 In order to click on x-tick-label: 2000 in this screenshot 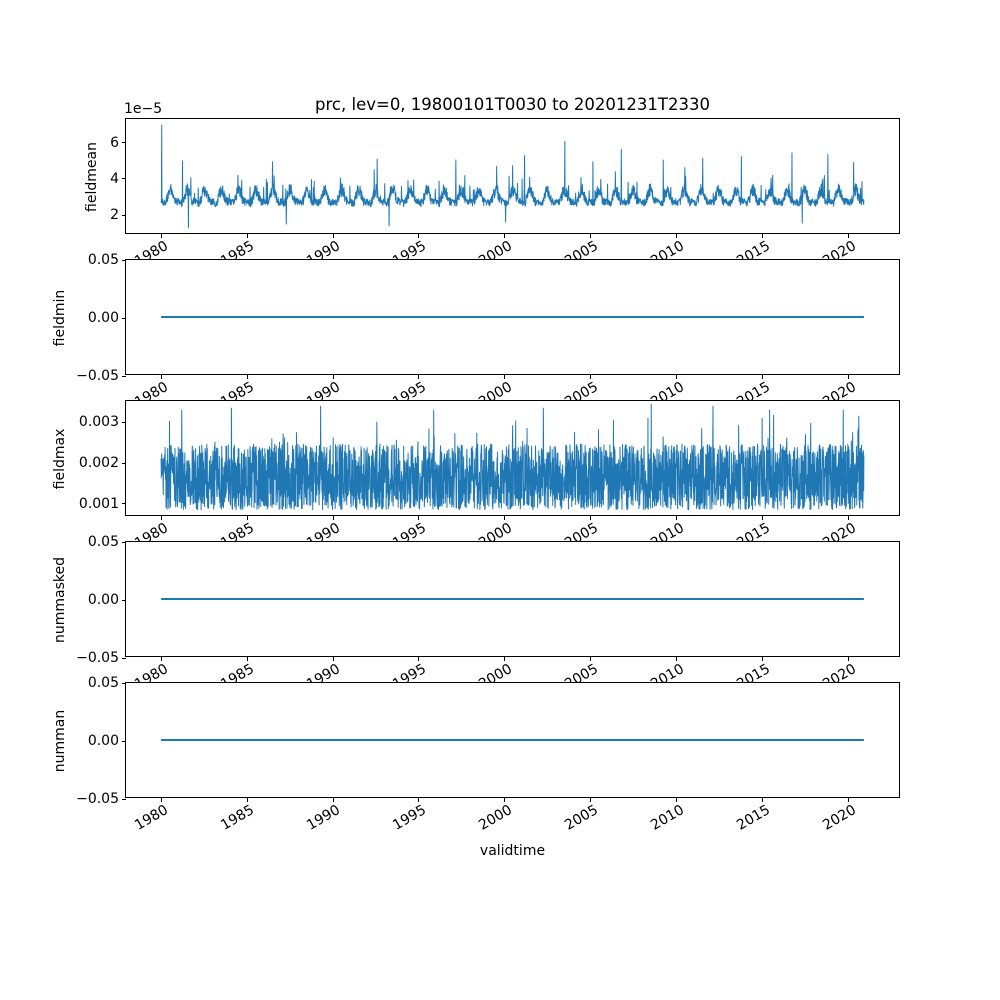, I will do `click(495, 818)`.